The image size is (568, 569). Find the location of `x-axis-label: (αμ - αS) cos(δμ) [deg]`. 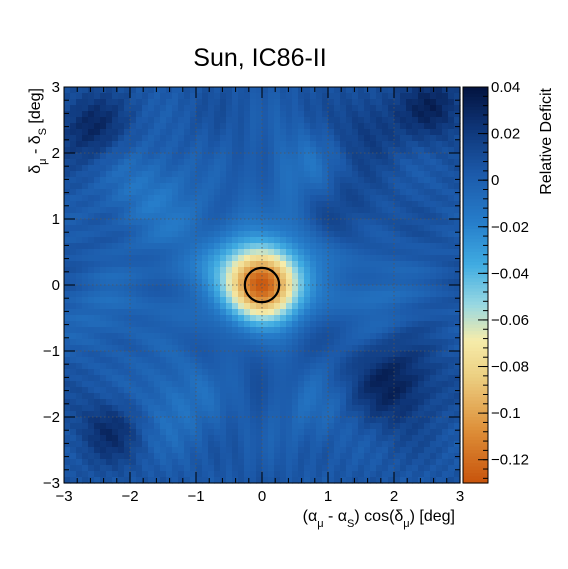

x-axis-label: (αμ - αS) cos(δμ) [deg] is located at coordinates (379, 519).